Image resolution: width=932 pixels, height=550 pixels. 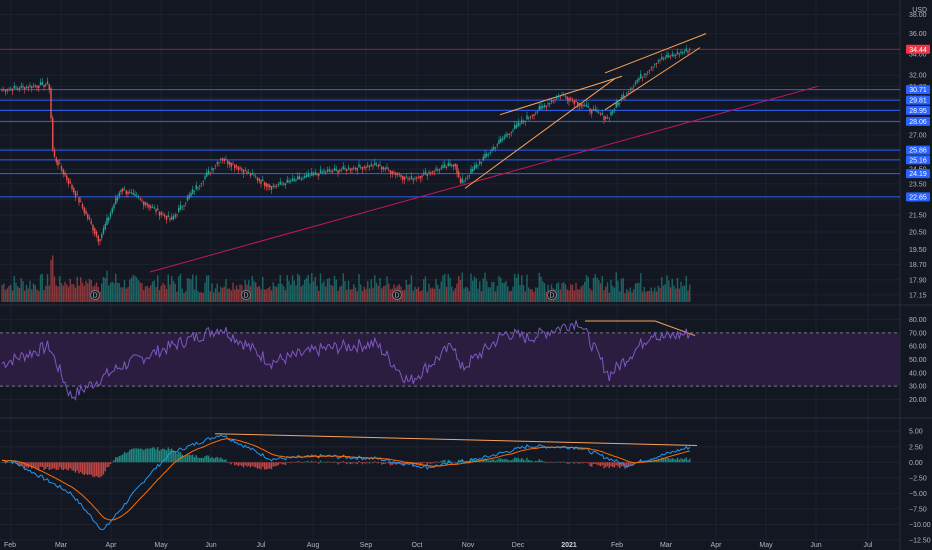 What do you see at coordinates (918, 197) in the screenshot?
I see `level-tag` at bounding box center [918, 197].